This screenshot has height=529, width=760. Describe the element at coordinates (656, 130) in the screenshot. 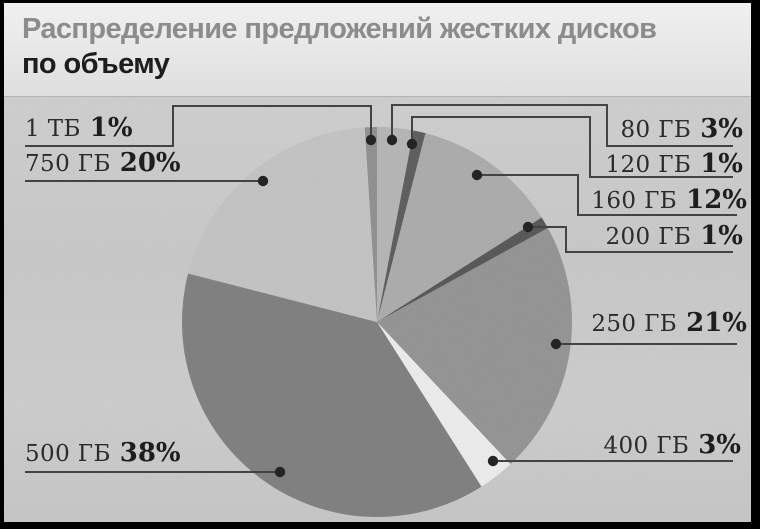

I see `callout-80gb-label: 80 ГБ` at that location.